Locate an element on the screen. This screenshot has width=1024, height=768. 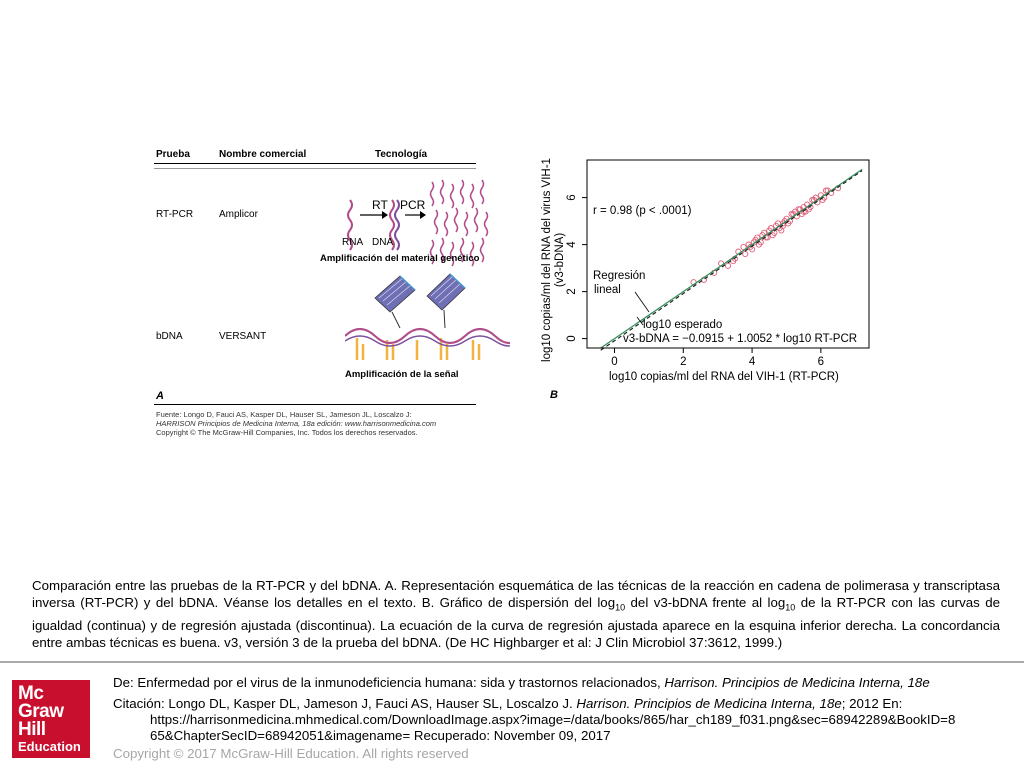
logo-line4: Education is located at coordinates (49, 746).